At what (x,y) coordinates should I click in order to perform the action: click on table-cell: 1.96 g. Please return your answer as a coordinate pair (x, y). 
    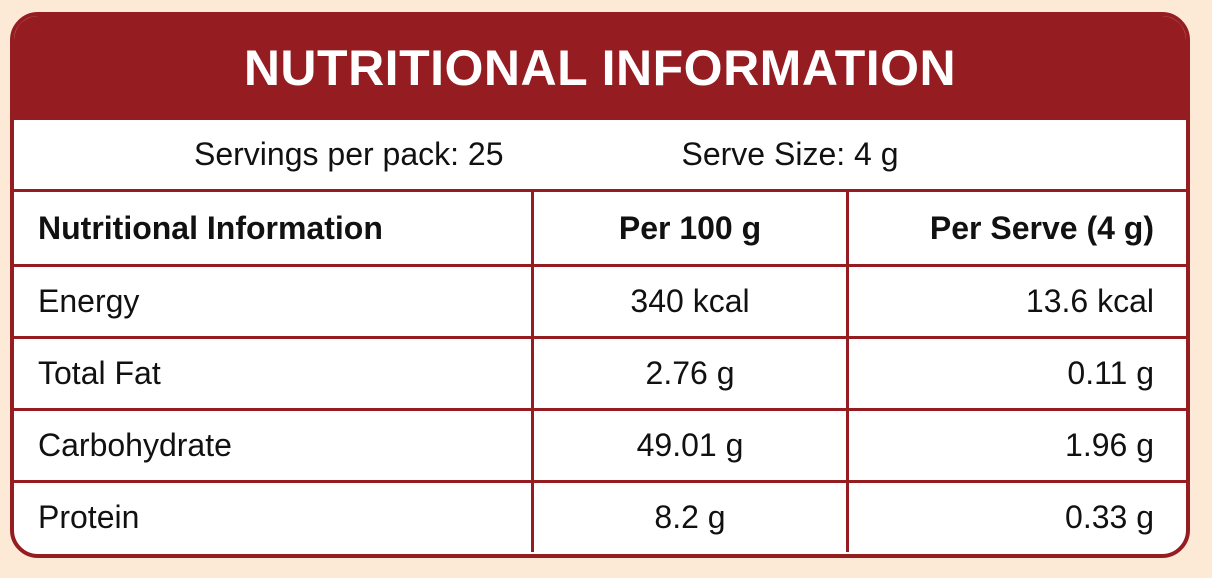
    Looking at the image, I should click on (1016, 445).